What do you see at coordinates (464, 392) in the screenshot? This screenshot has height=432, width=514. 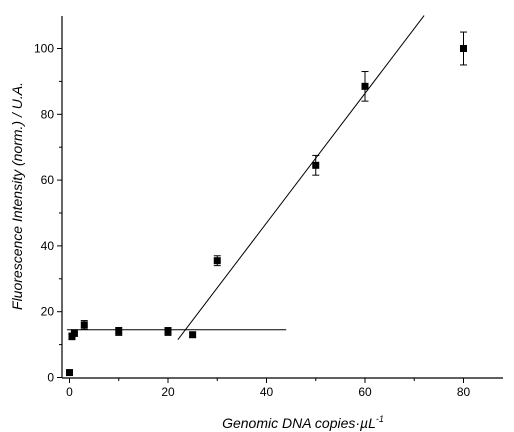 I see `x-tick-label: 80` at bounding box center [464, 392].